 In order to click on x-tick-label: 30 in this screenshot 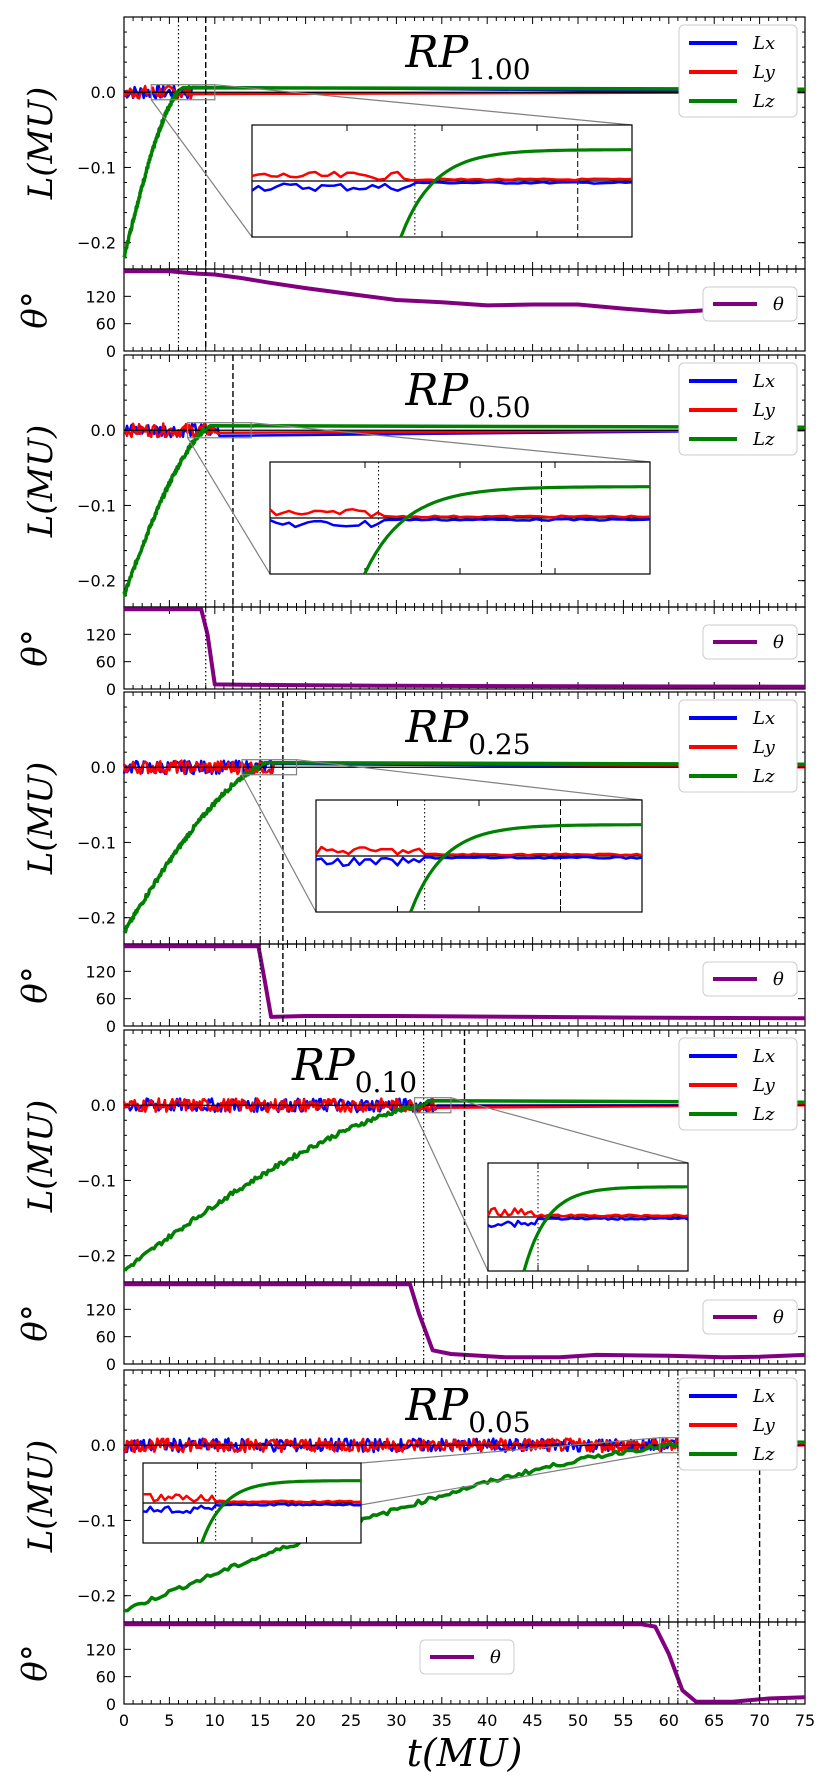, I will do `click(396, 1720)`.